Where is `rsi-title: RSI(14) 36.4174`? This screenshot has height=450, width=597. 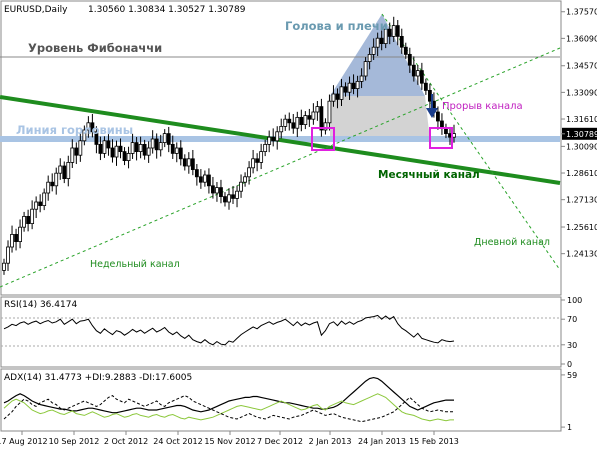
rsi-title: RSI(14) 36.4174 is located at coordinates (40, 305).